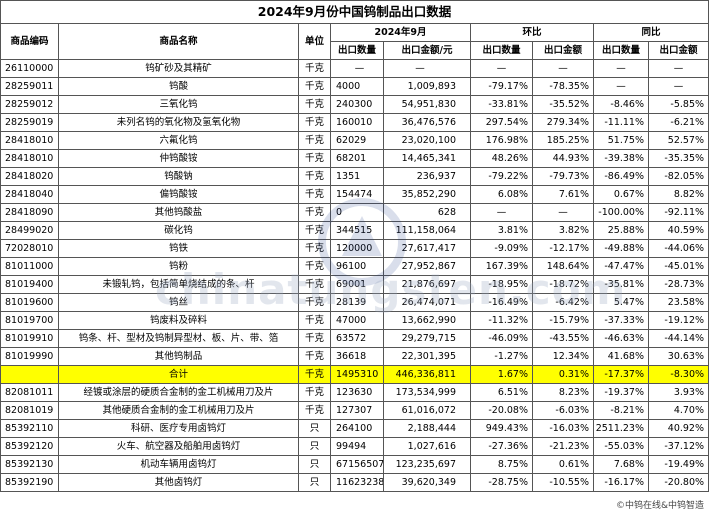 The width and height of the screenshot is (710, 513). What do you see at coordinates (357, 176) in the screenshot?
I see `cell-qty: 1351` at bounding box center [357, 176].